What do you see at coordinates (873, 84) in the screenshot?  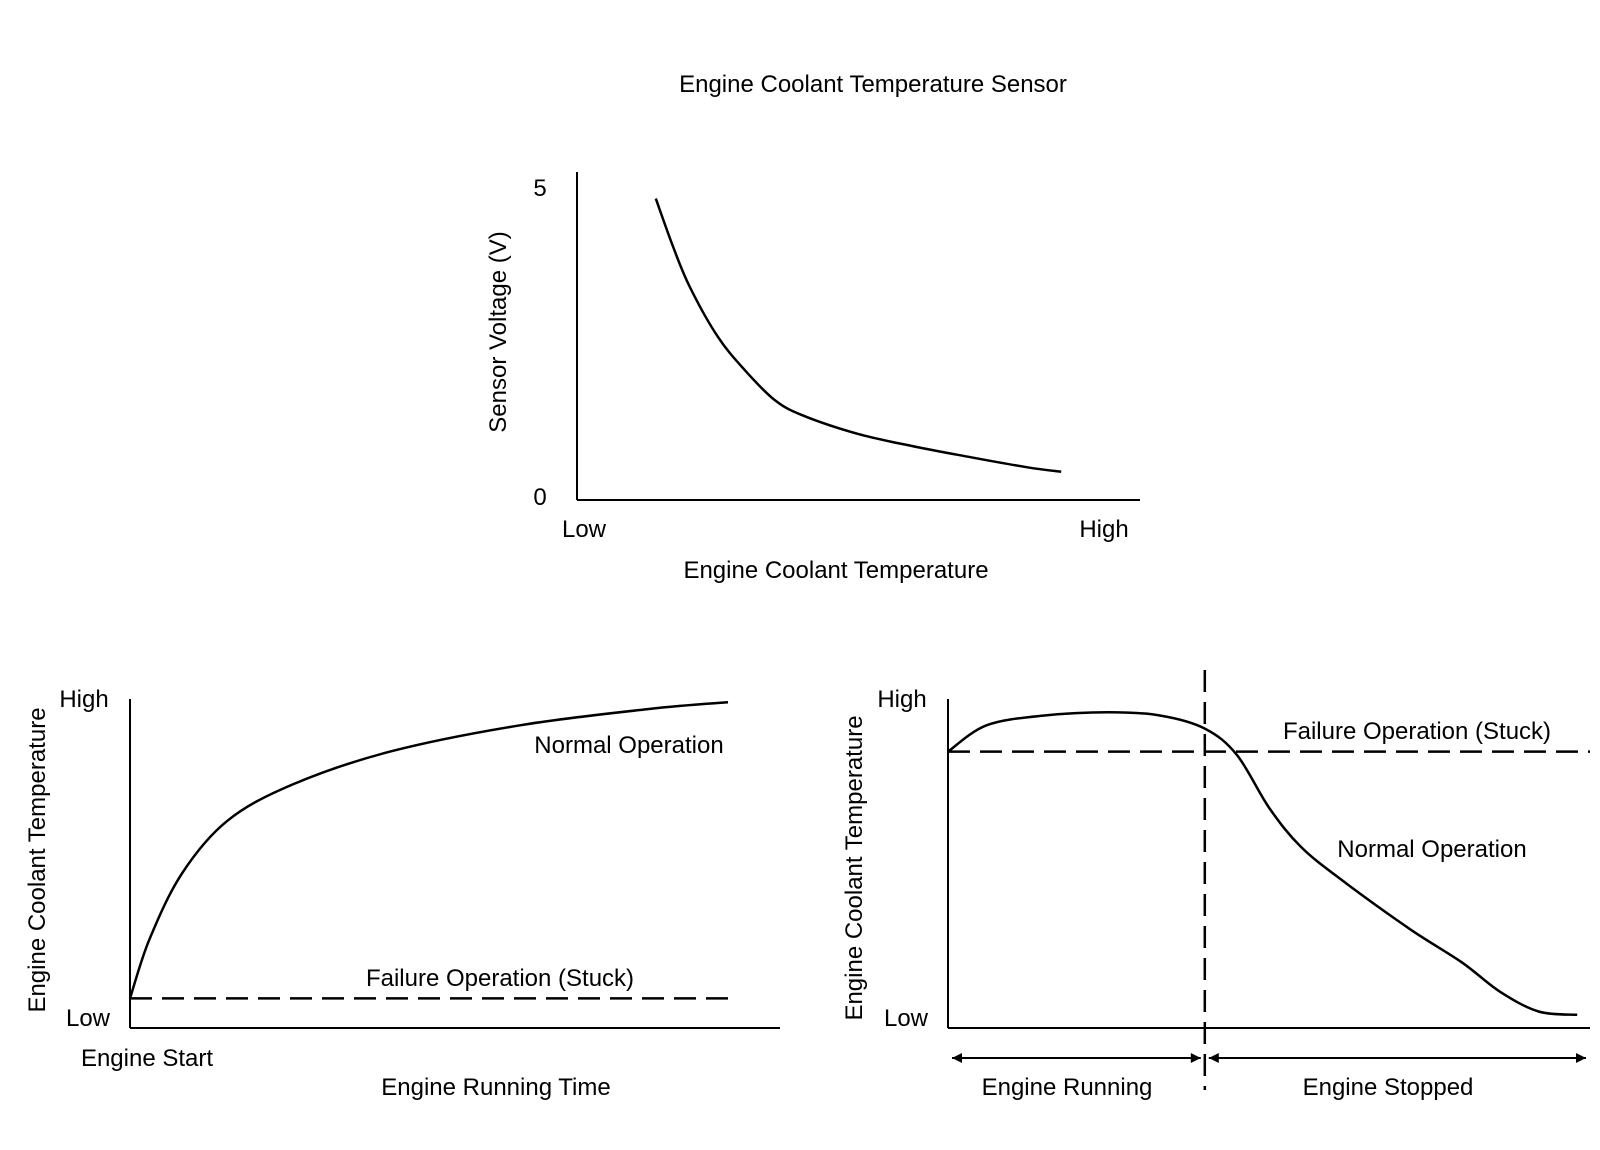 I see `figure-title: Engine Coolant Temperature Sensor` at bounding box center [873, 84].